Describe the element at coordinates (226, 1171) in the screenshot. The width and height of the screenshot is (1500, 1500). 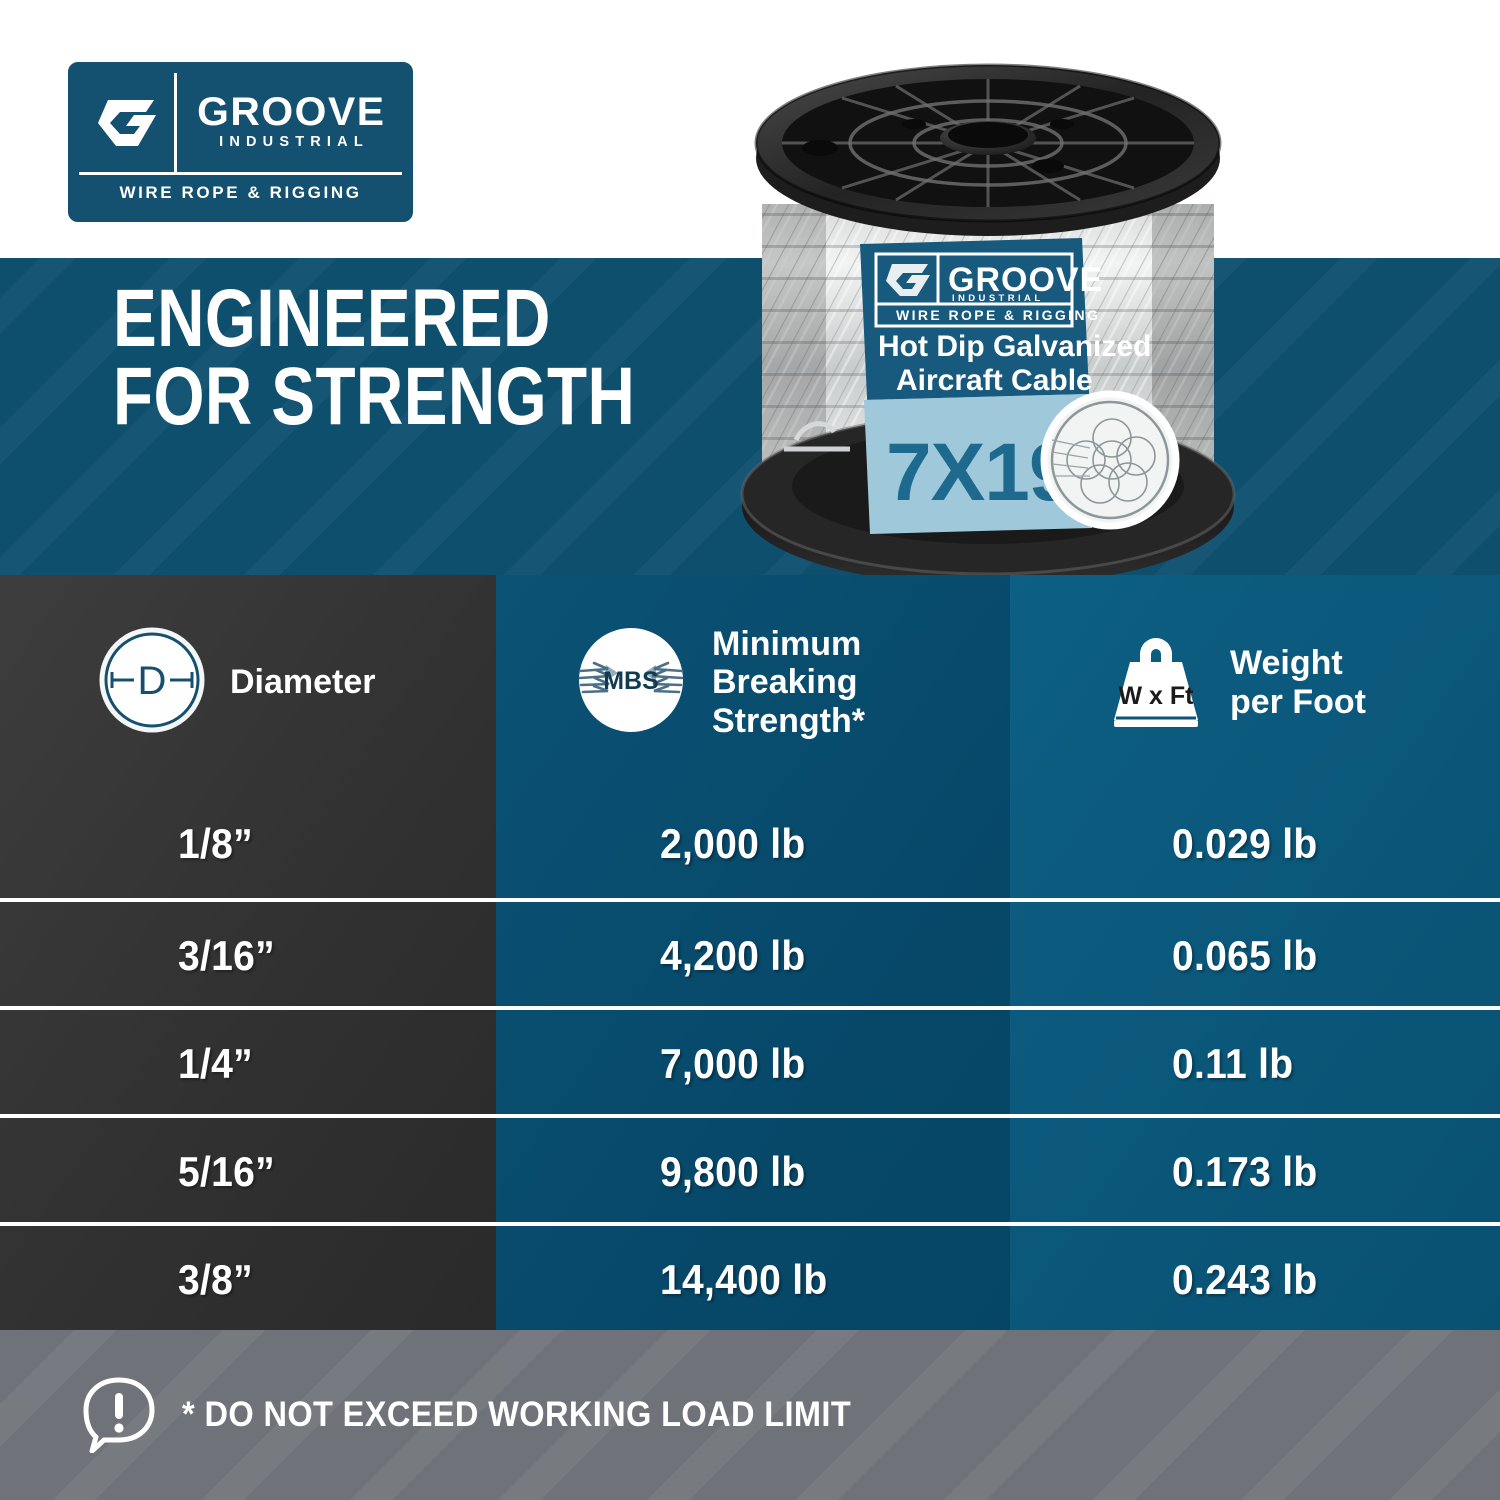
I see `cell-diameter: 5/16”` at that location.